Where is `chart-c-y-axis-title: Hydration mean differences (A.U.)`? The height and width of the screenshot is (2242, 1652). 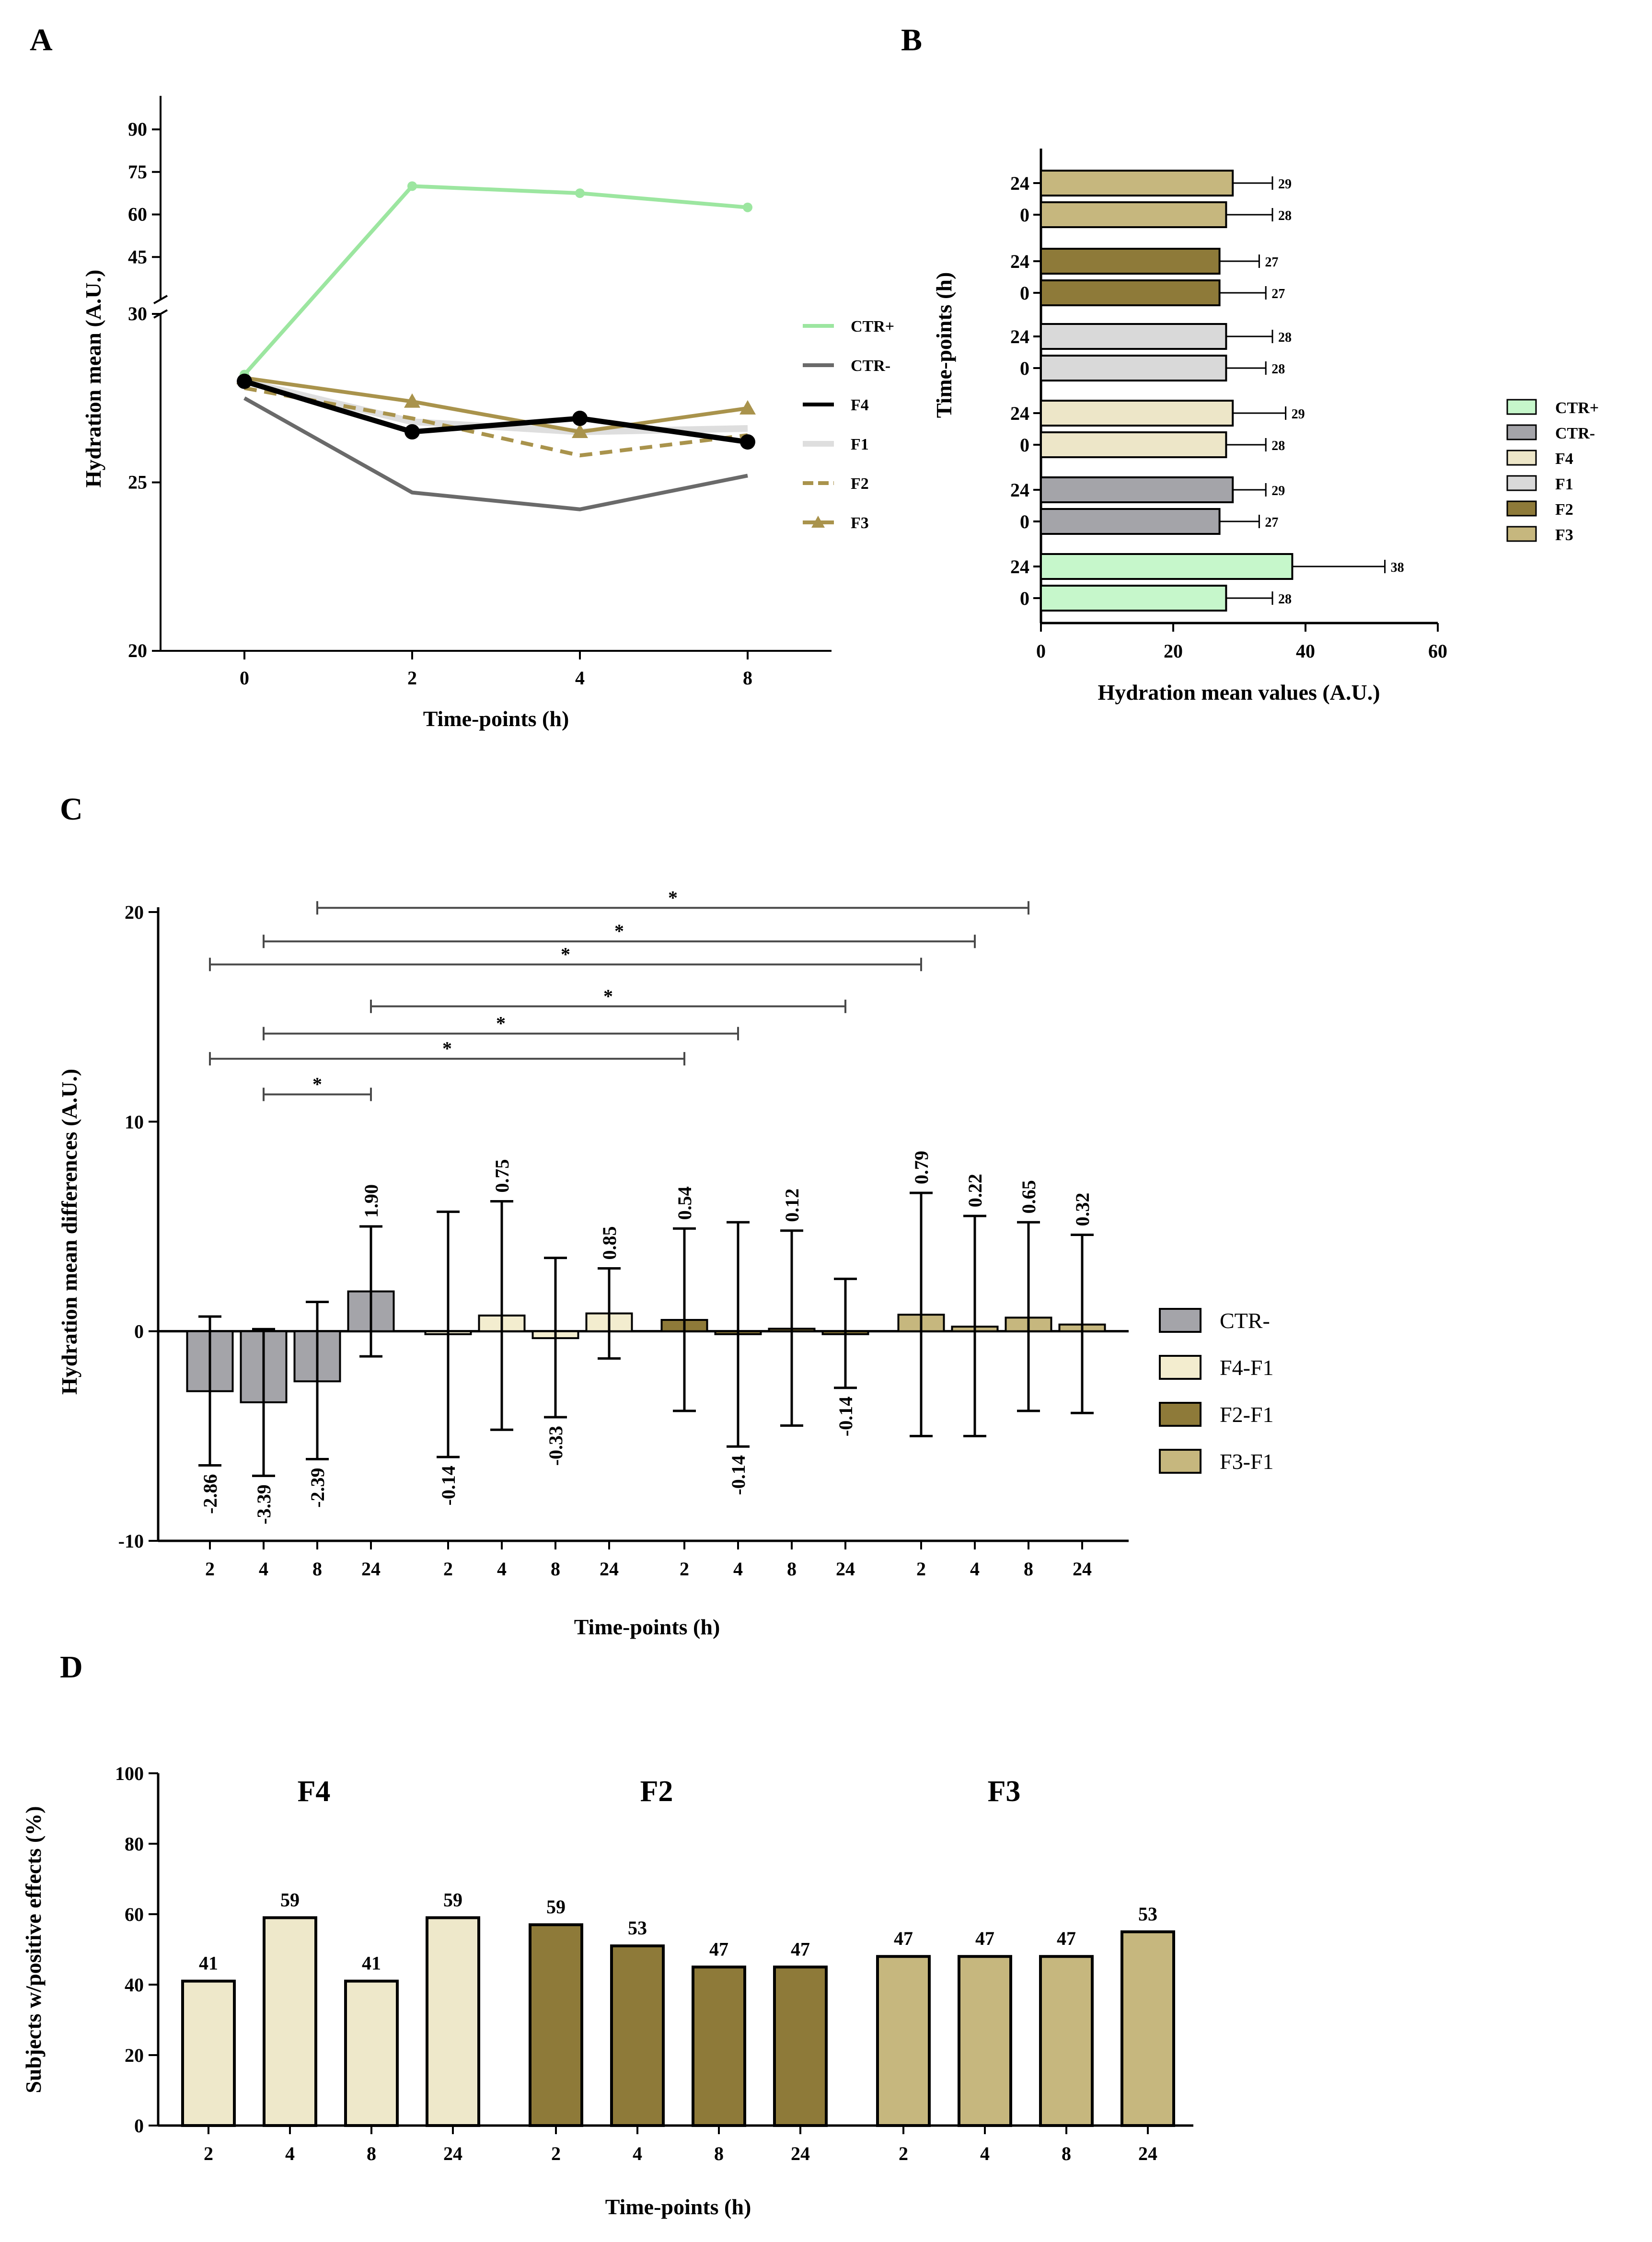
chart-c-y-axis-title: Hydration mean differences (A.U.) is located at coordinates (69, 1232).